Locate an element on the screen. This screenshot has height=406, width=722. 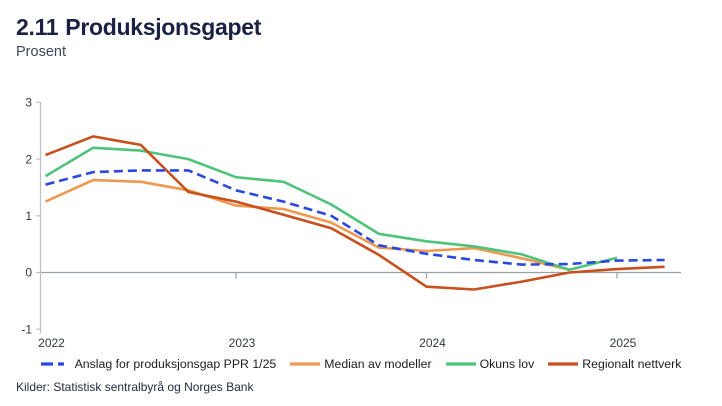
legend-label: Anslag for produksjonsgap PPR 1/25 is located at coordinates (175, 364).